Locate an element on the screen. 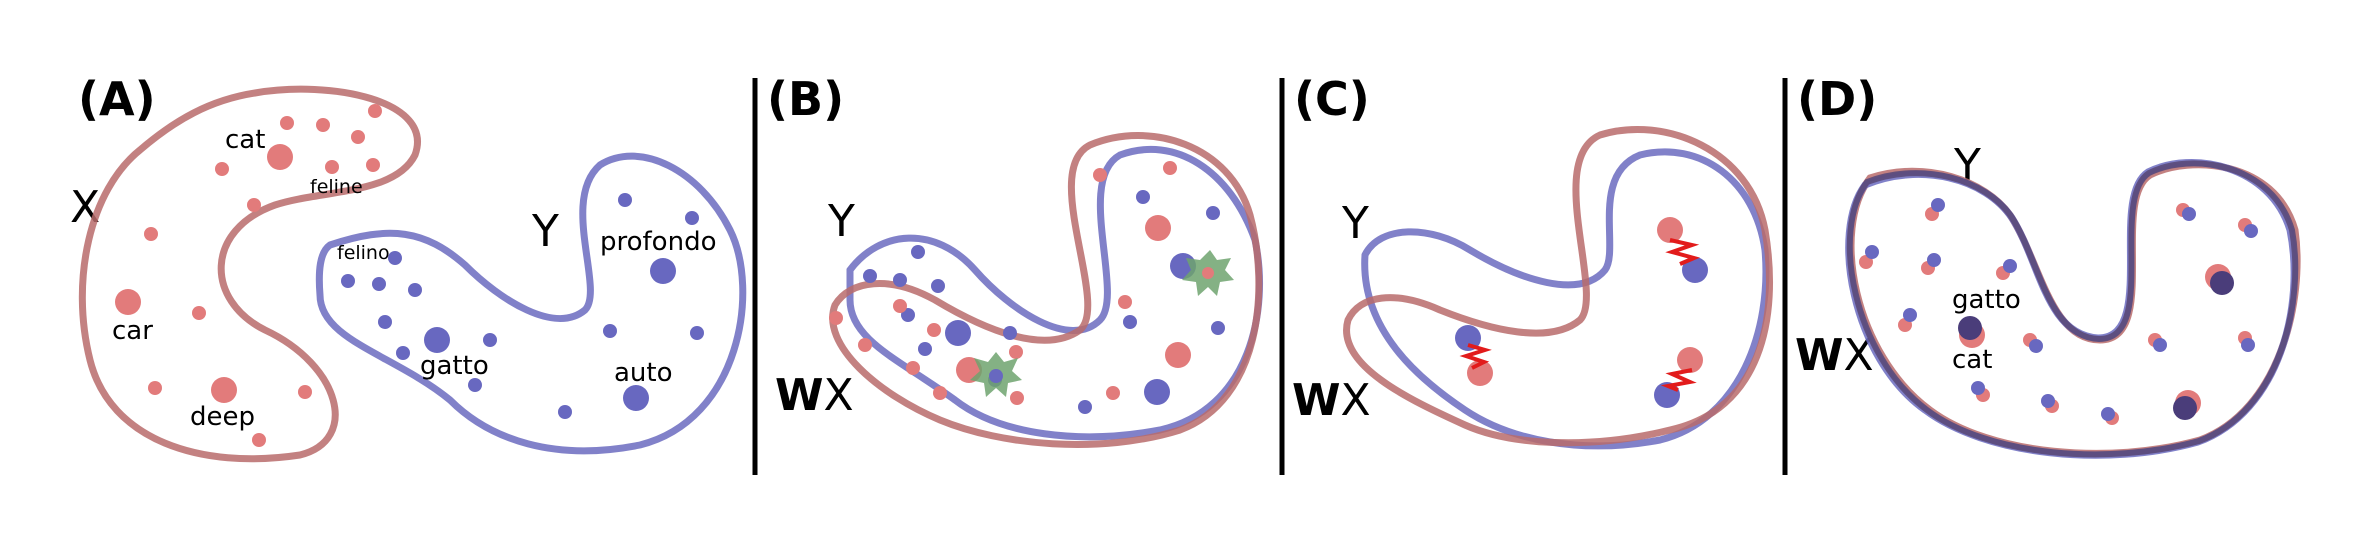 This screenshot has width=2359, height=547. aligned-space-boundary is located at coordinates (2072, 309).